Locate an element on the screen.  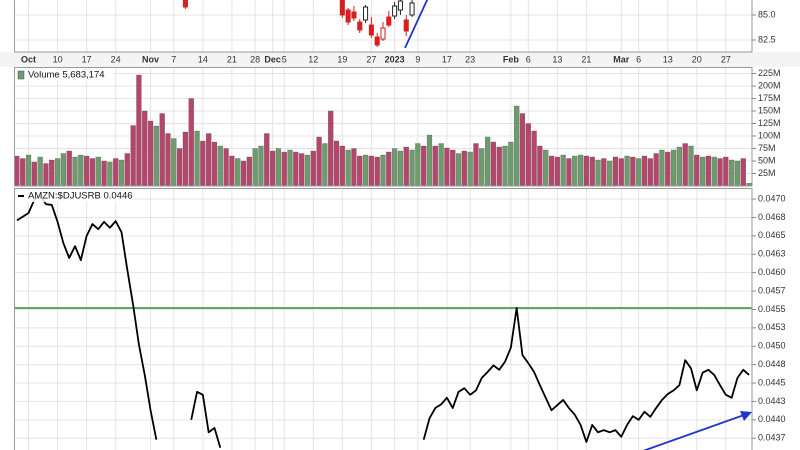
panel-title: Volume 5,683,174 is located at coordinates (66, 75).